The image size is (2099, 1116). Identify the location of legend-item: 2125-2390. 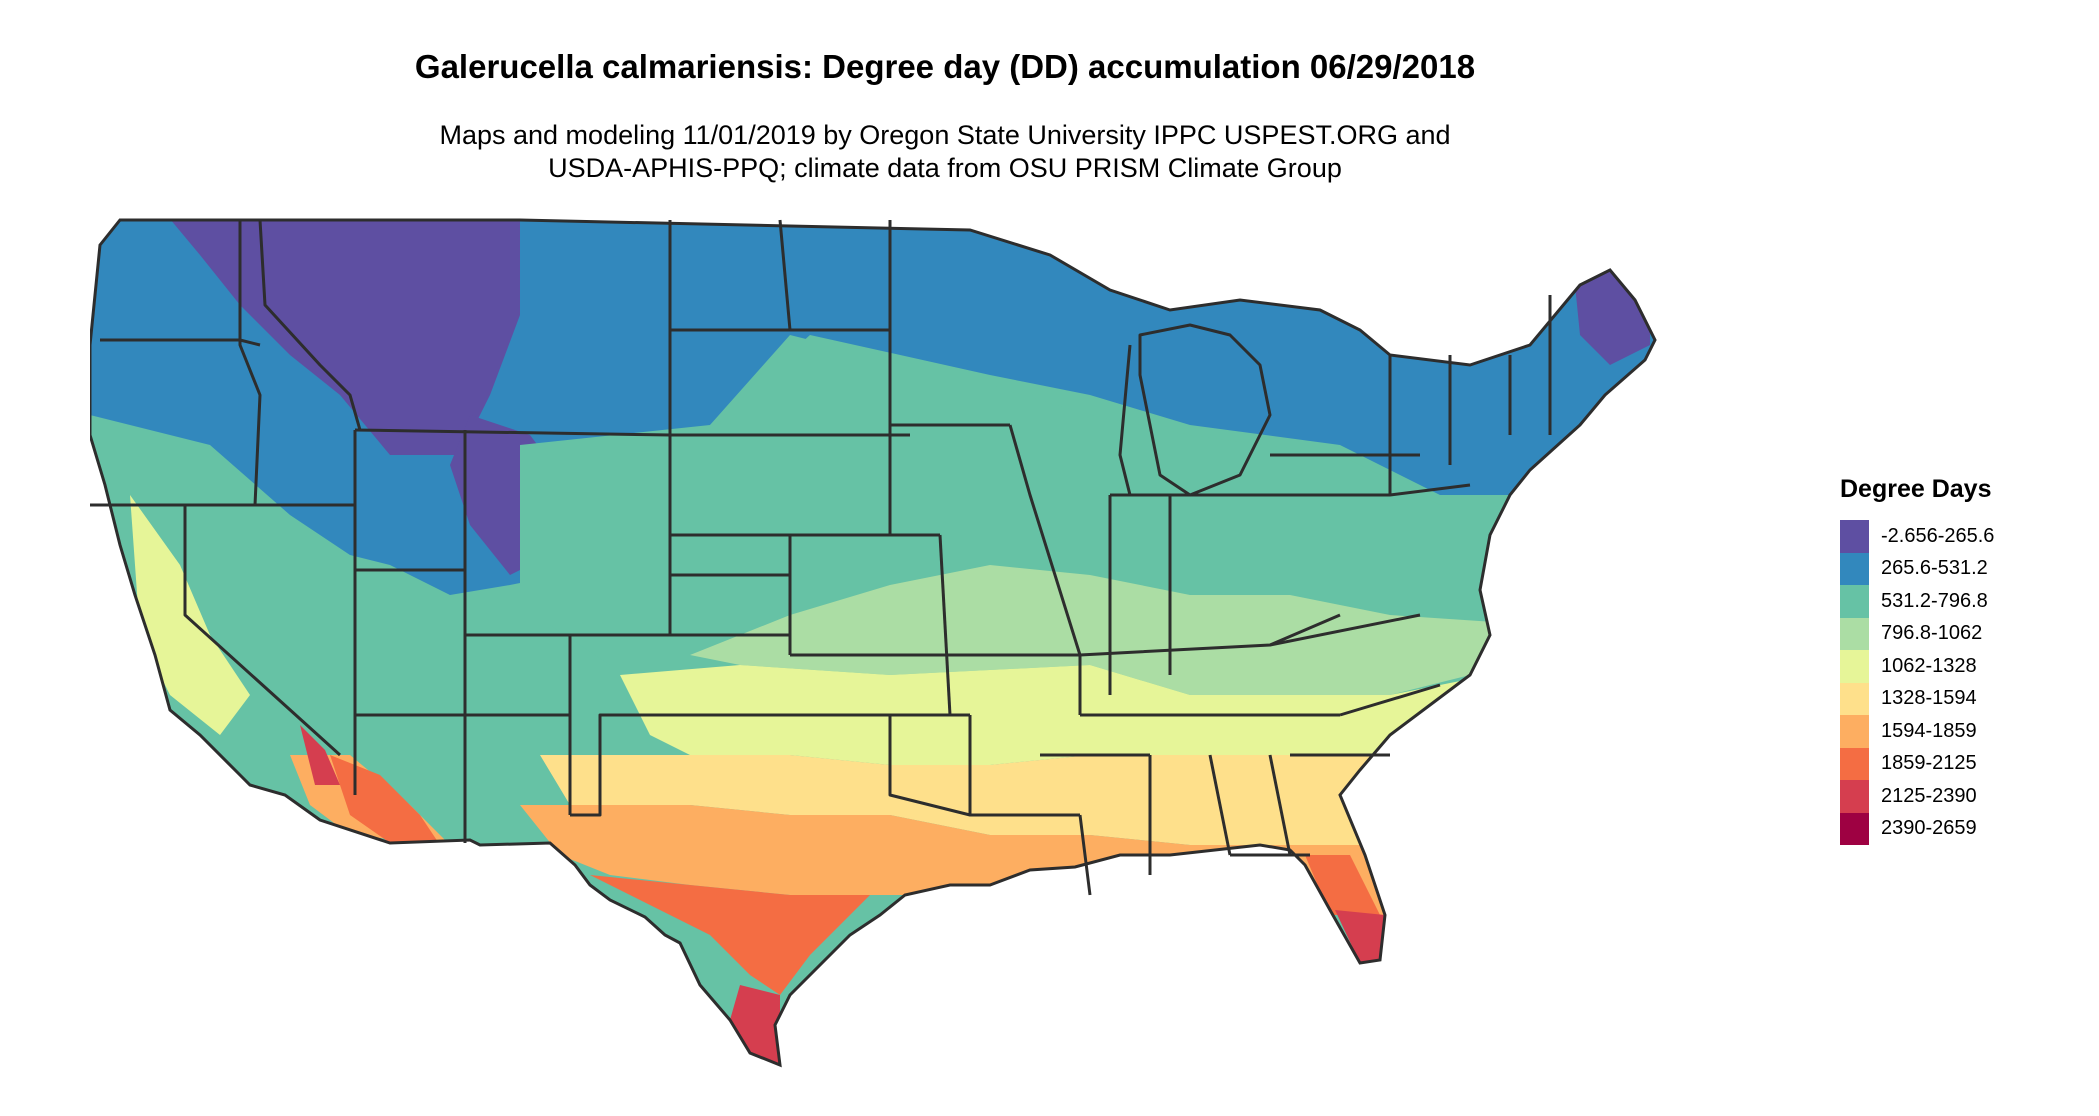
(1917, 796).